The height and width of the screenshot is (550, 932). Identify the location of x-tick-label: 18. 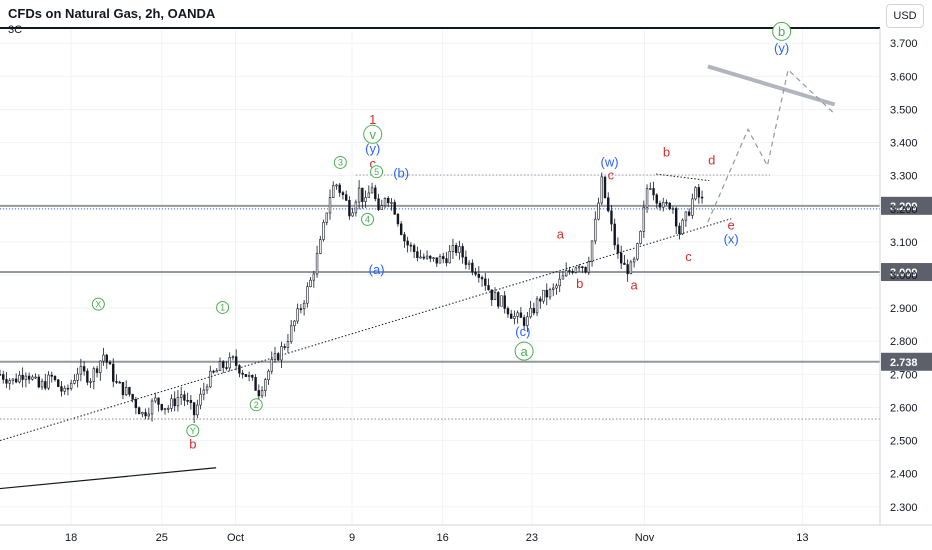
(71, 538).